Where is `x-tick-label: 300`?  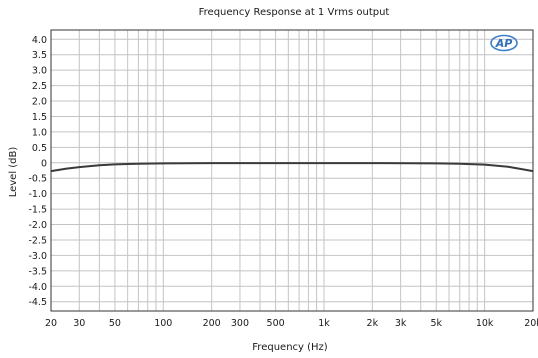
x-tick-label: 300 is located at coordinates (240, 323).